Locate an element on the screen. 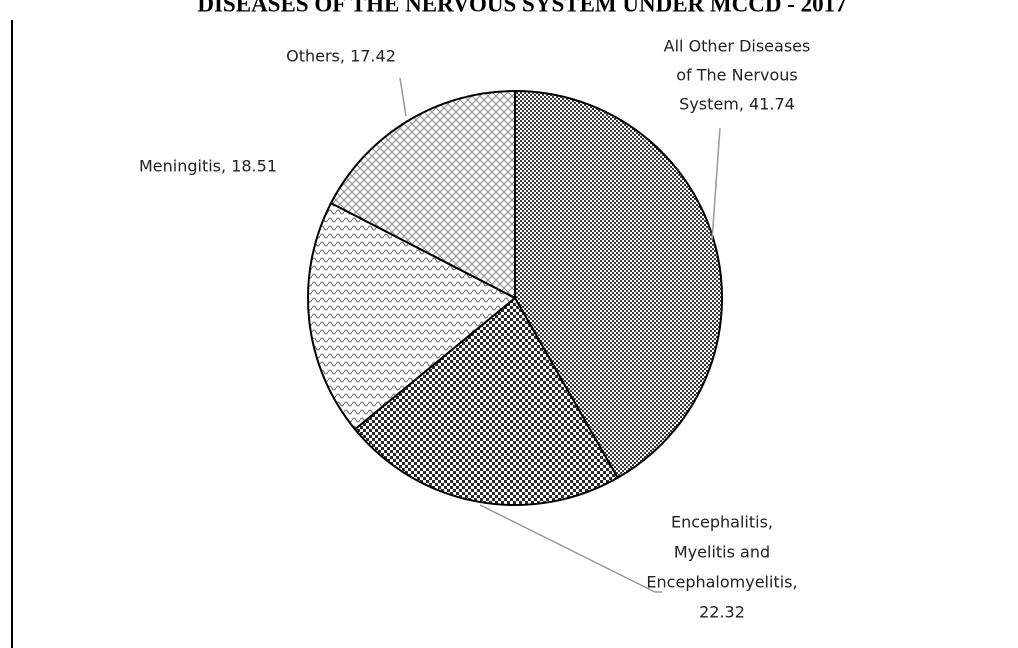 The height and width of the screenshot is (648, 1018). data-label: Meningitis, 18.51 is located at coordinates (208, 166).